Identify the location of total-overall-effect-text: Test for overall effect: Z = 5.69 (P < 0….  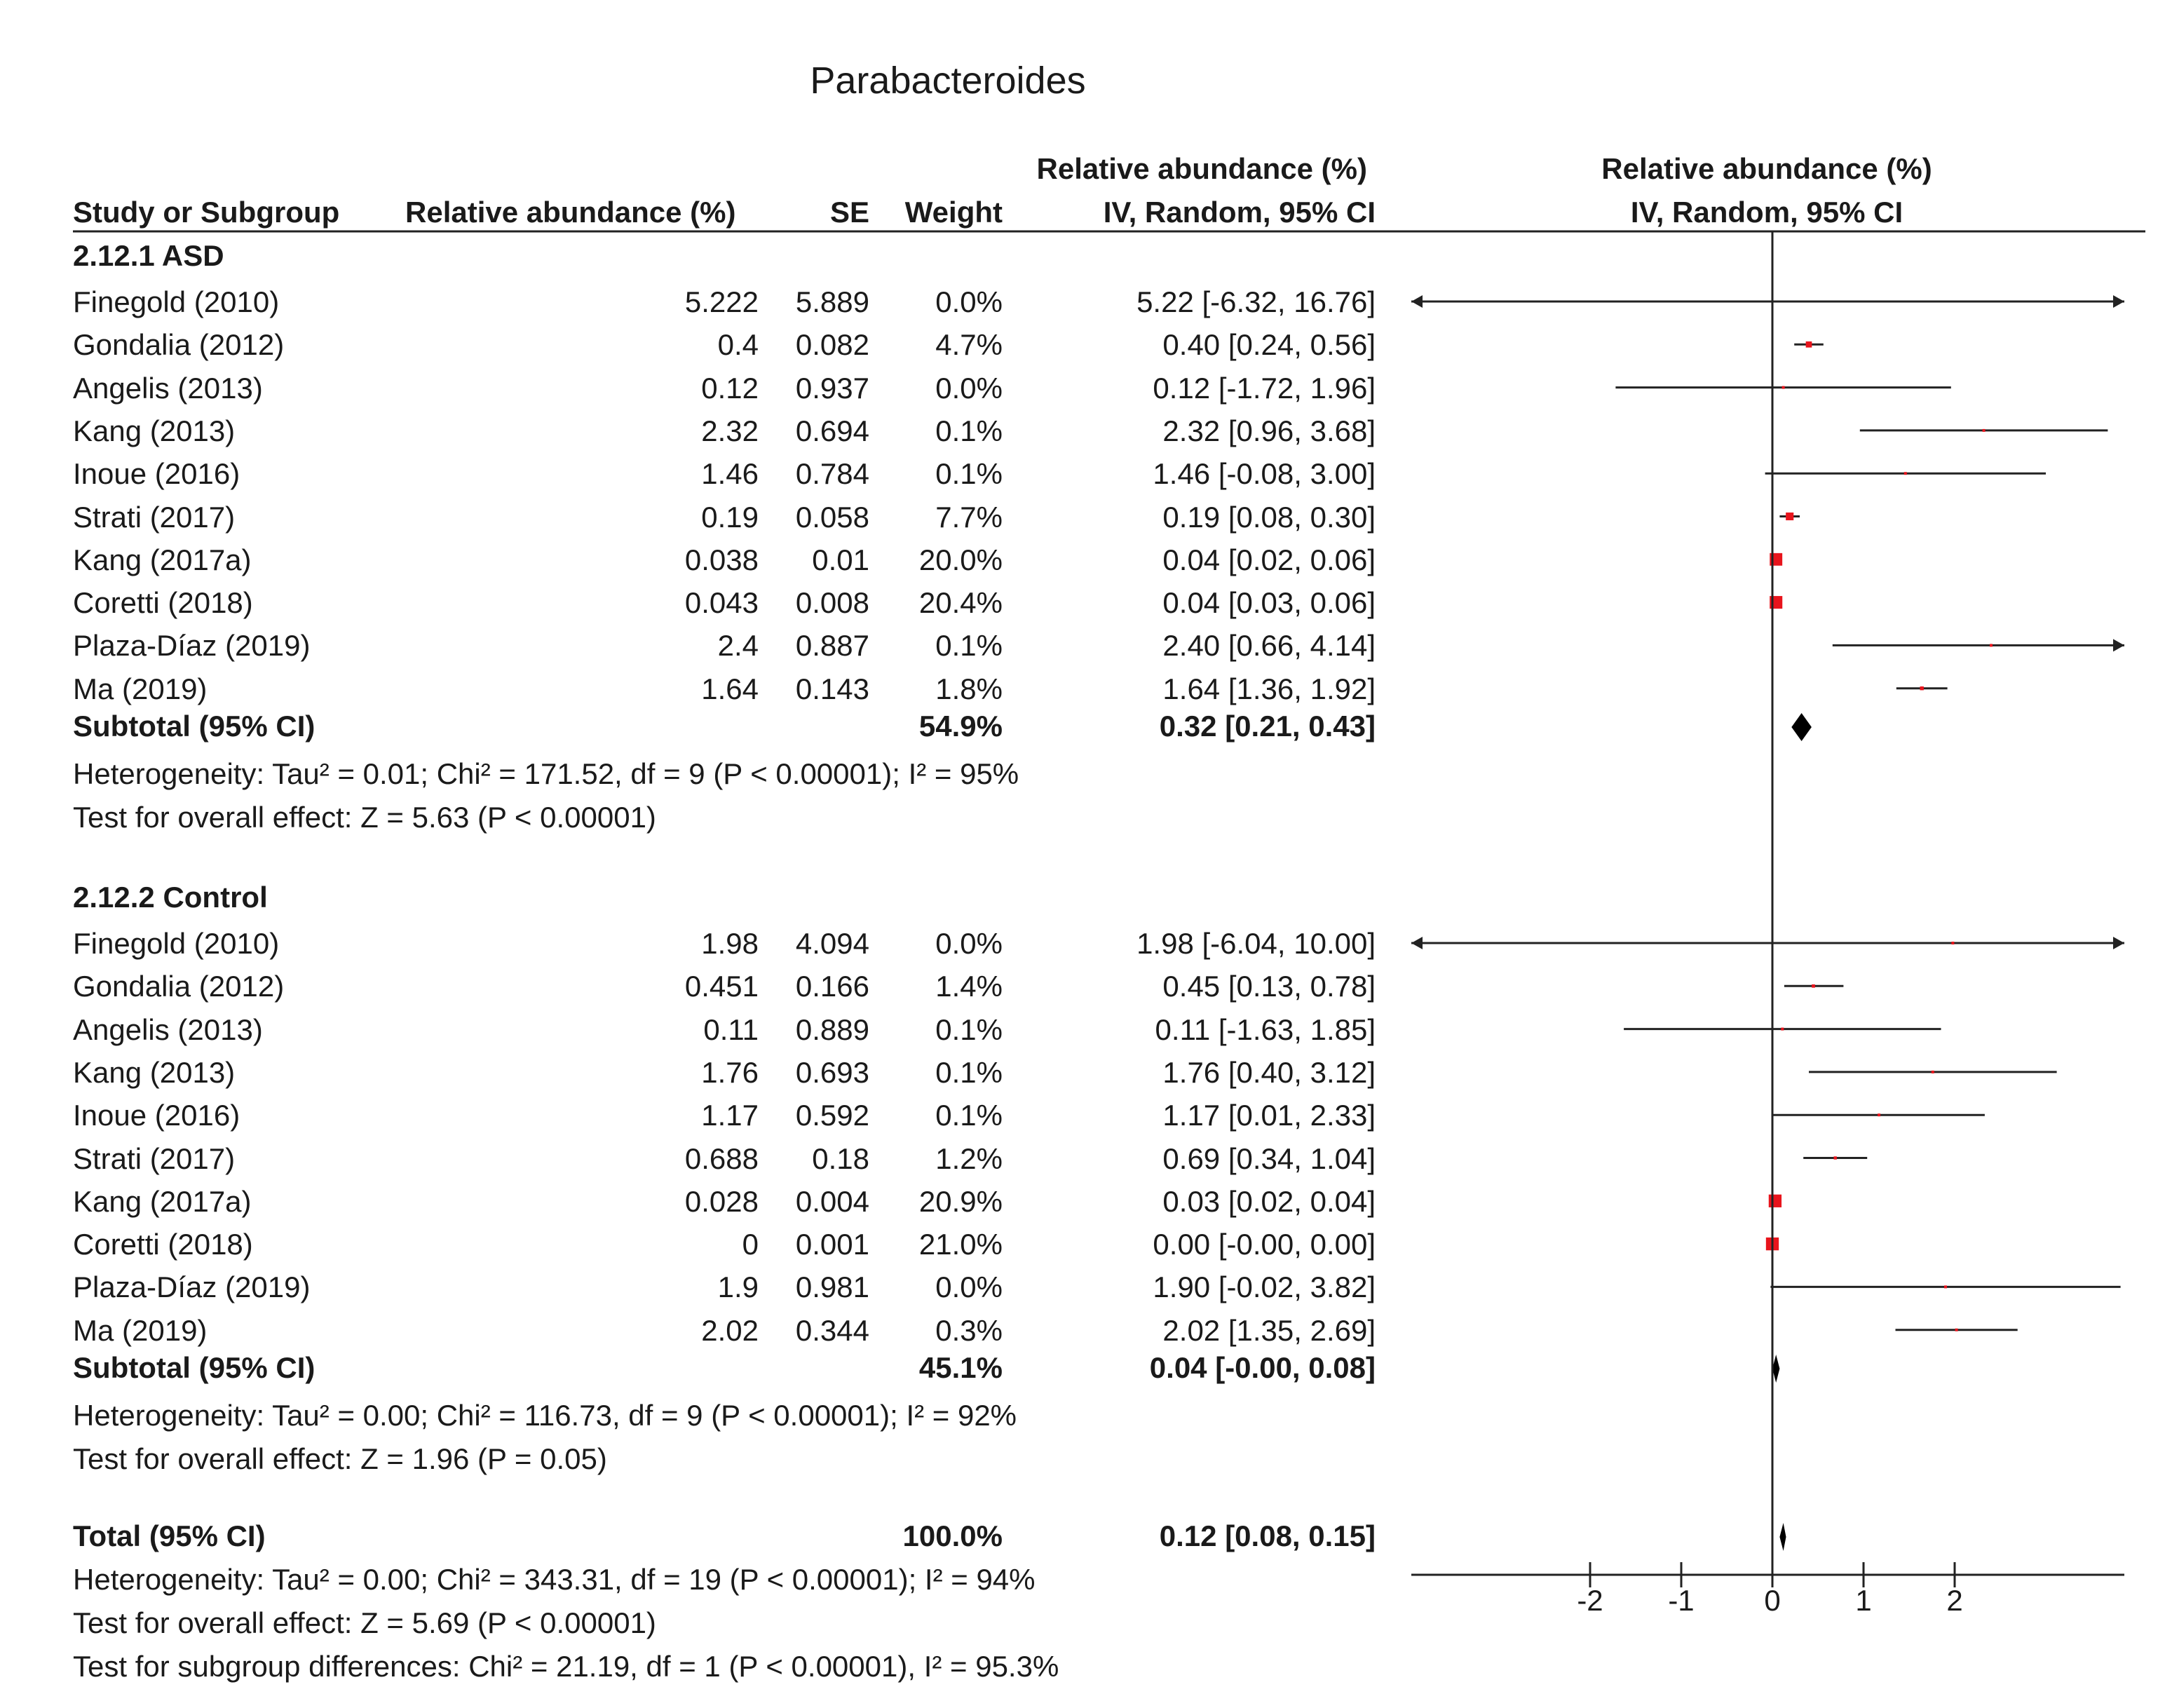
(365, 1623).